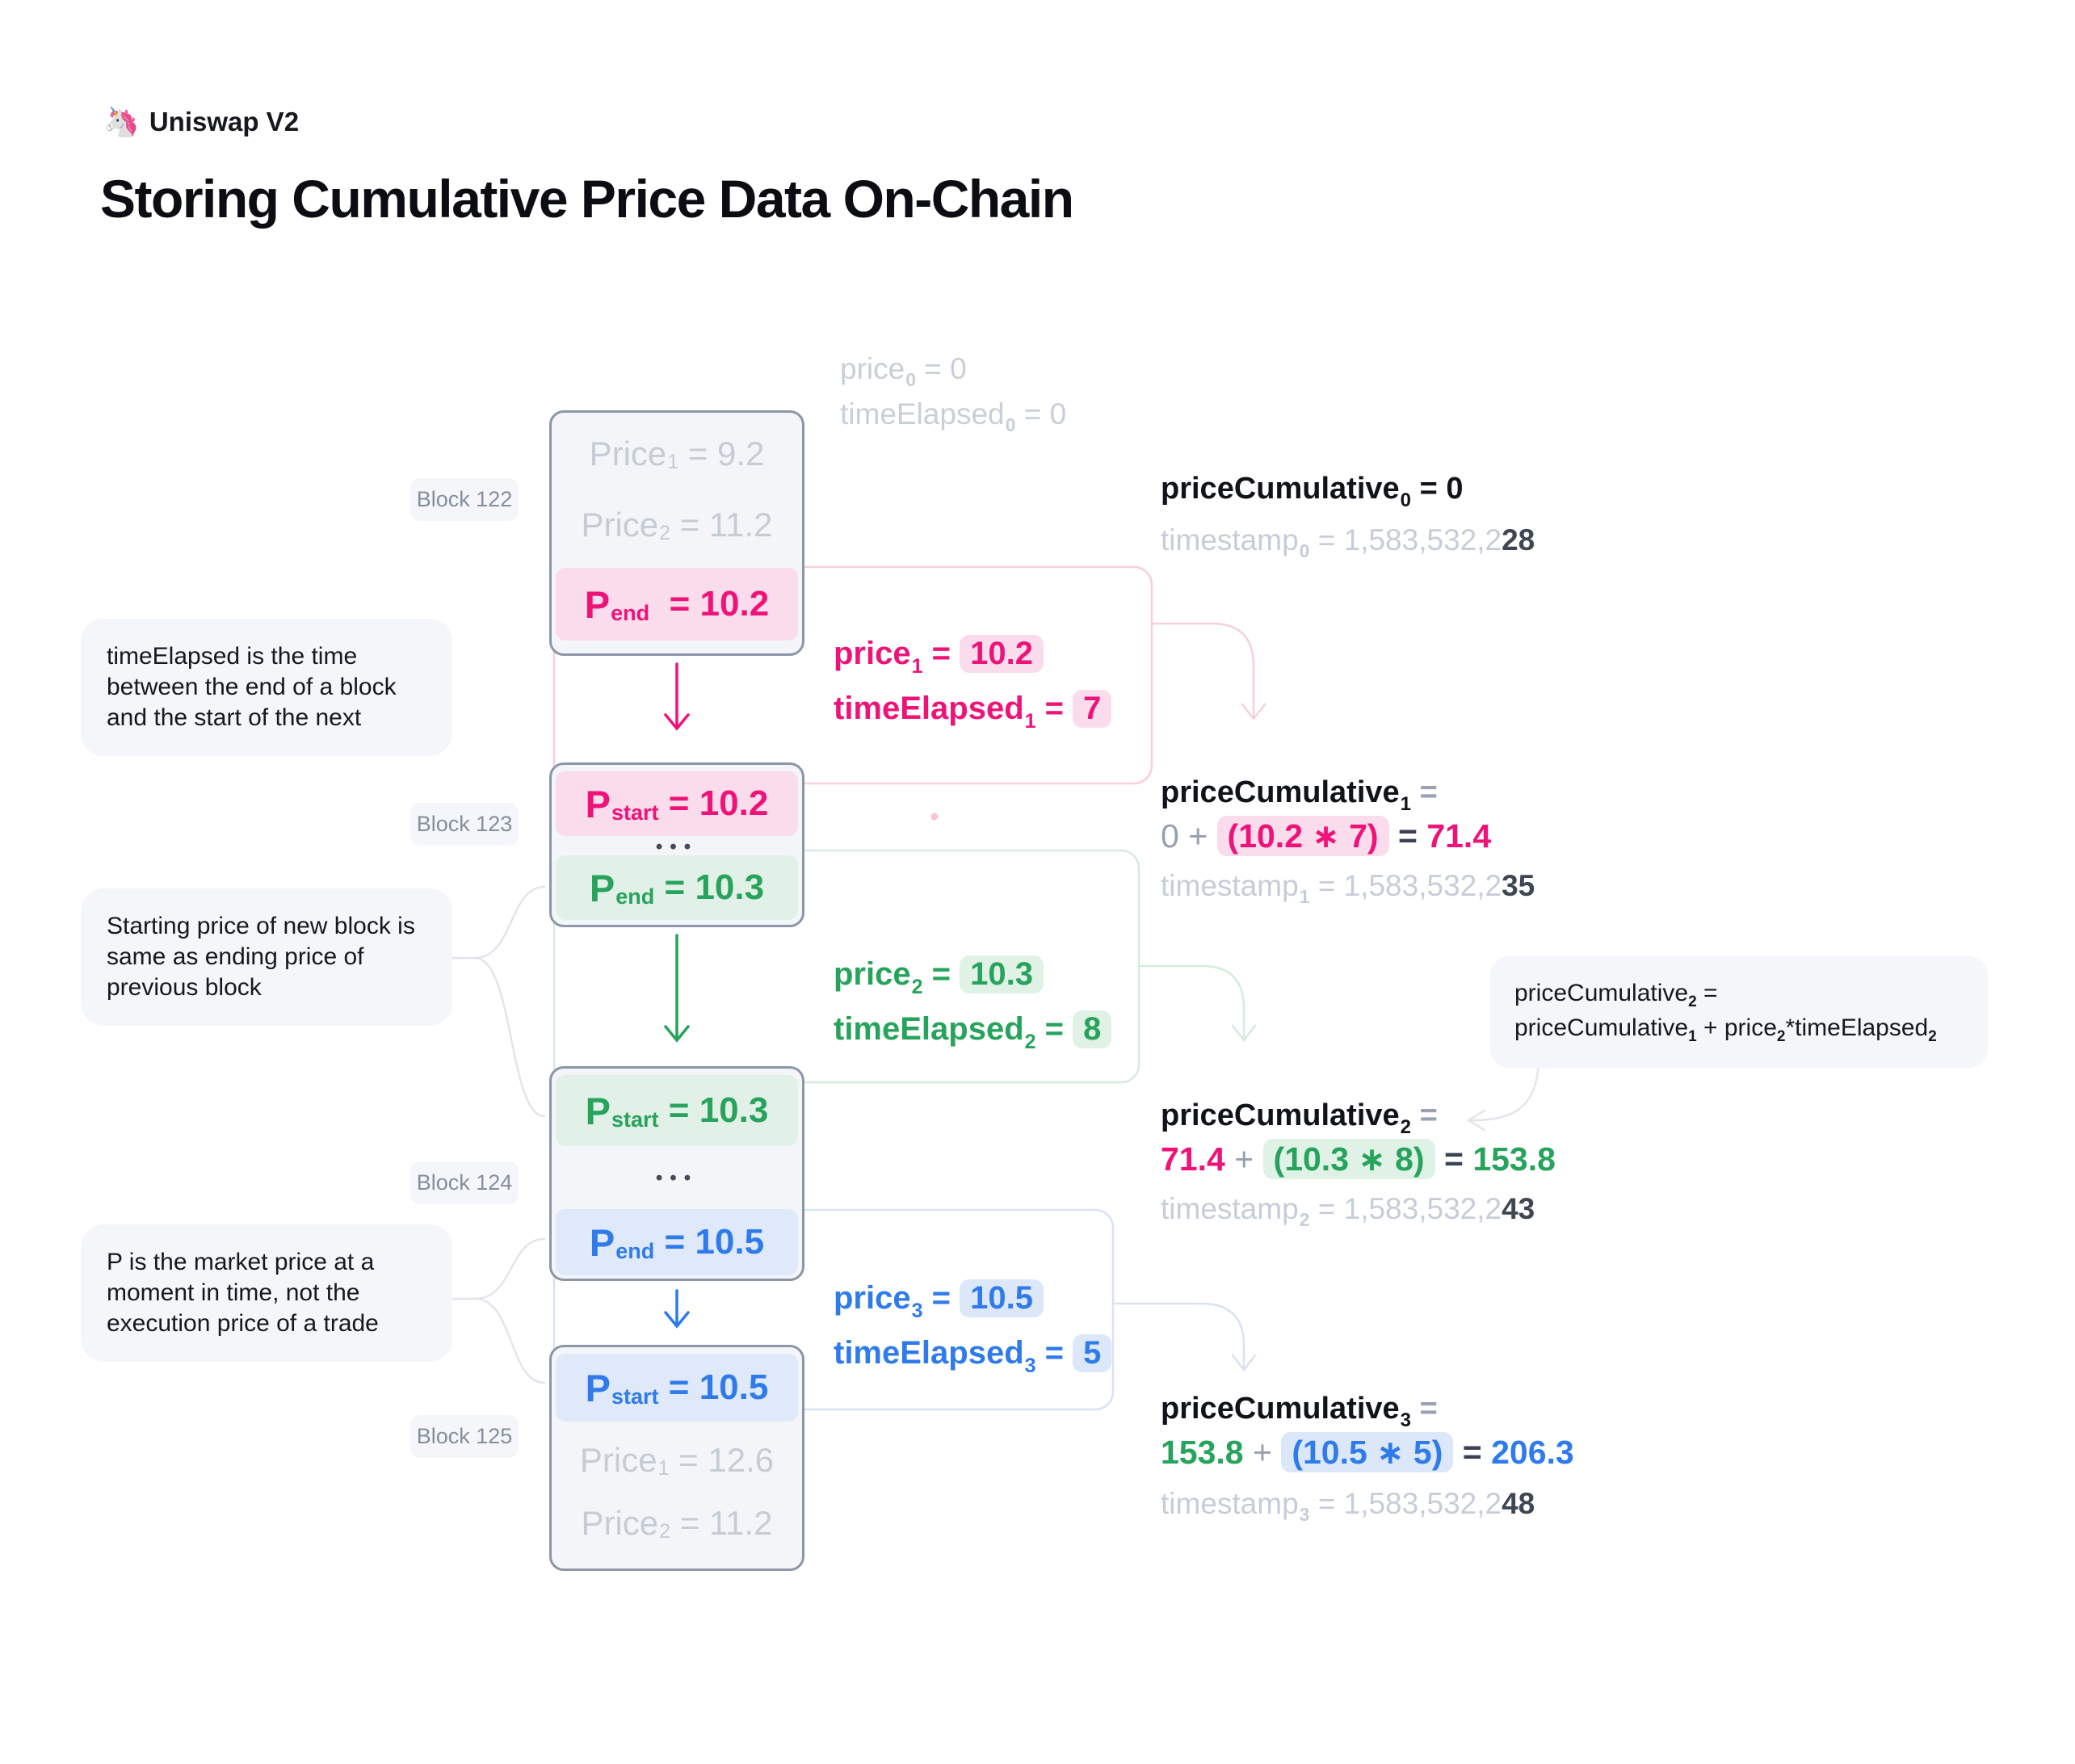 This screenshot has width=2075, height=1764. I want to click on block-125-badge: Block 125, so click(464, 1437).